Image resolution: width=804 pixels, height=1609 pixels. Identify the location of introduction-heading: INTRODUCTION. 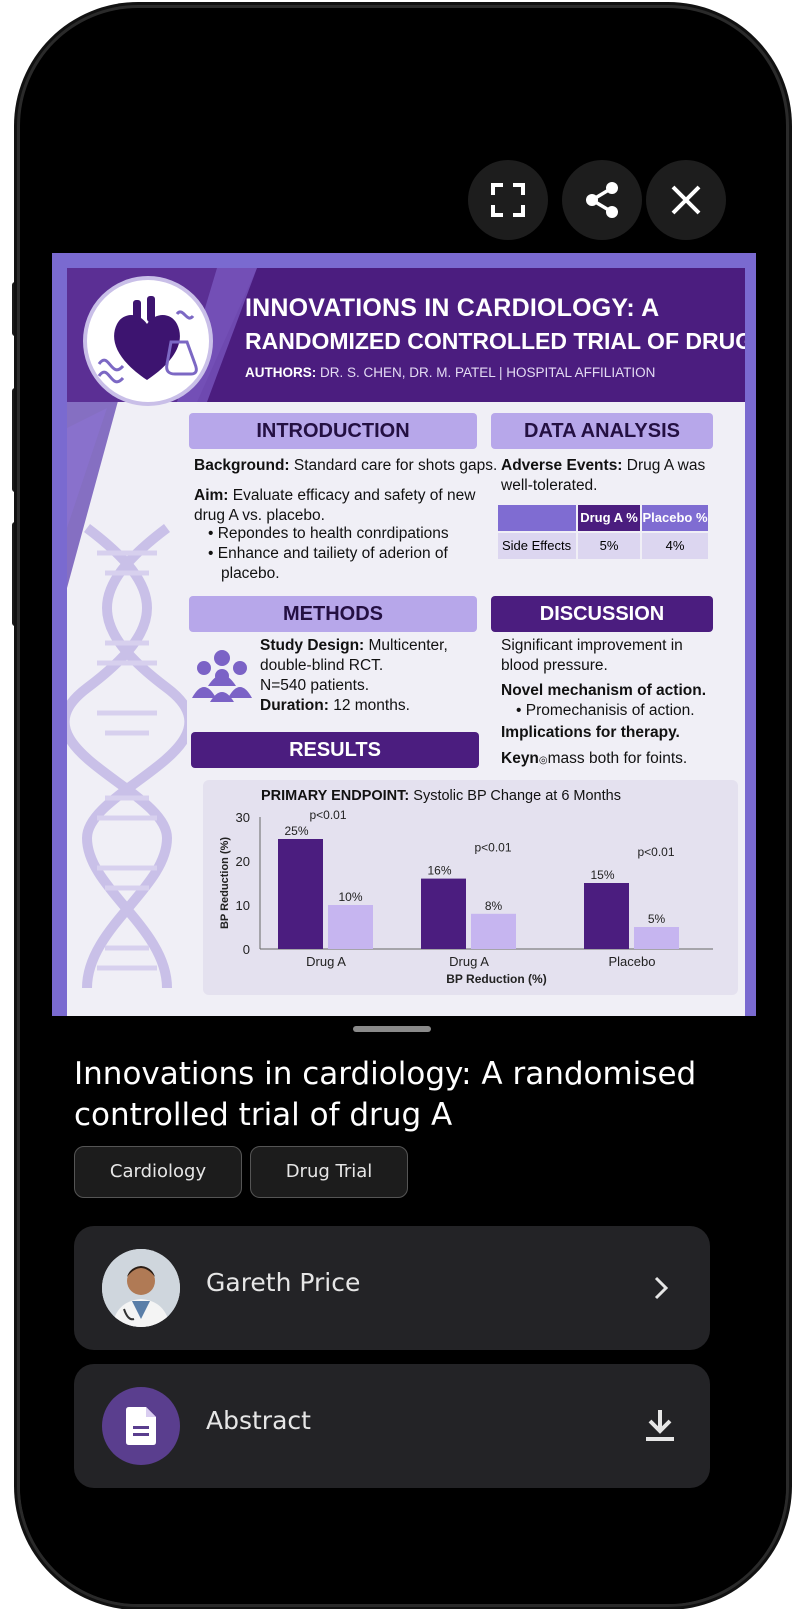
(333, 431).